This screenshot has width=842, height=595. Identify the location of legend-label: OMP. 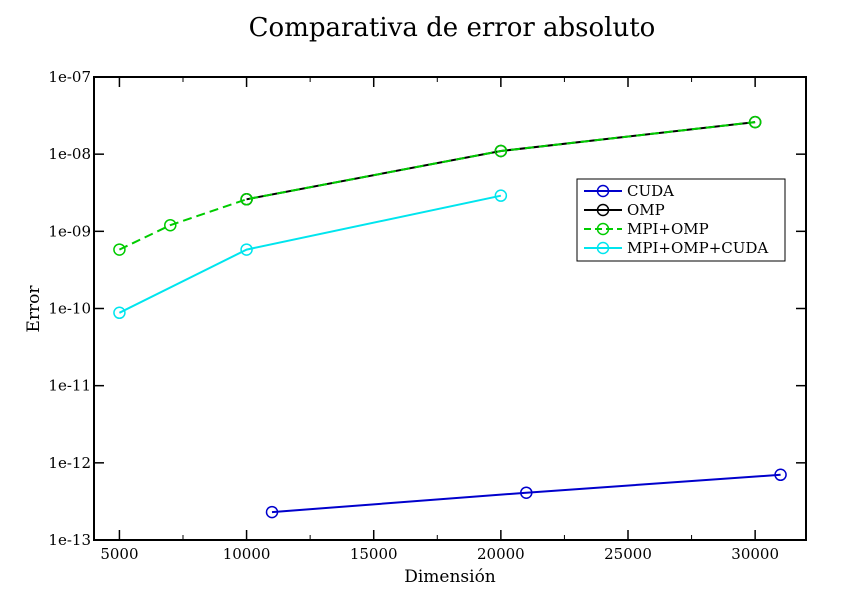
(646, 210).